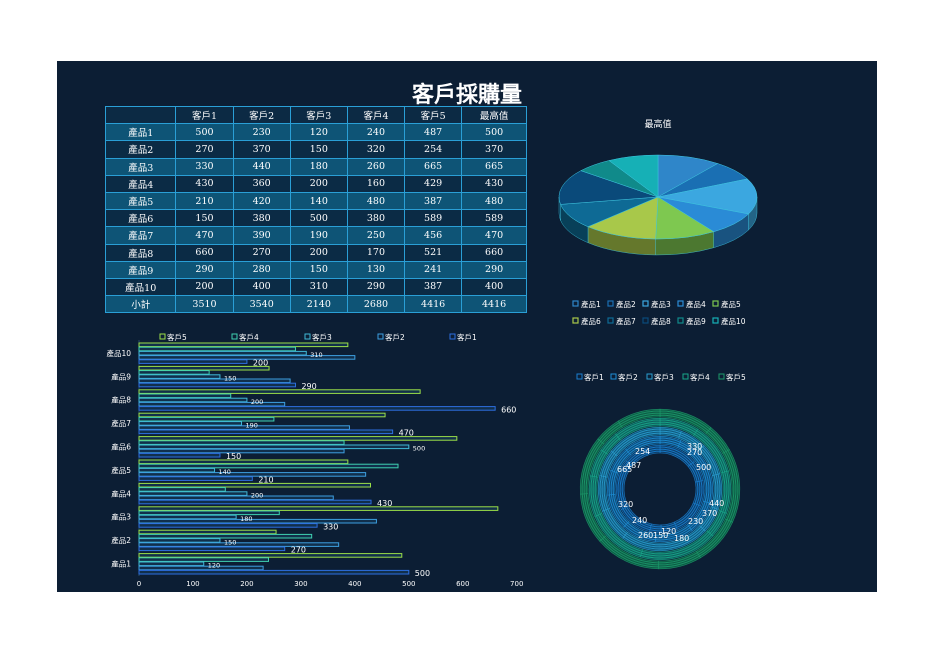 The width and height of the screenshot is (936, 662). Describe the element at coordinates (315, 149) in the screenshot. I see `table-row: 產品2 270 370 150 320 254 370` at that location.